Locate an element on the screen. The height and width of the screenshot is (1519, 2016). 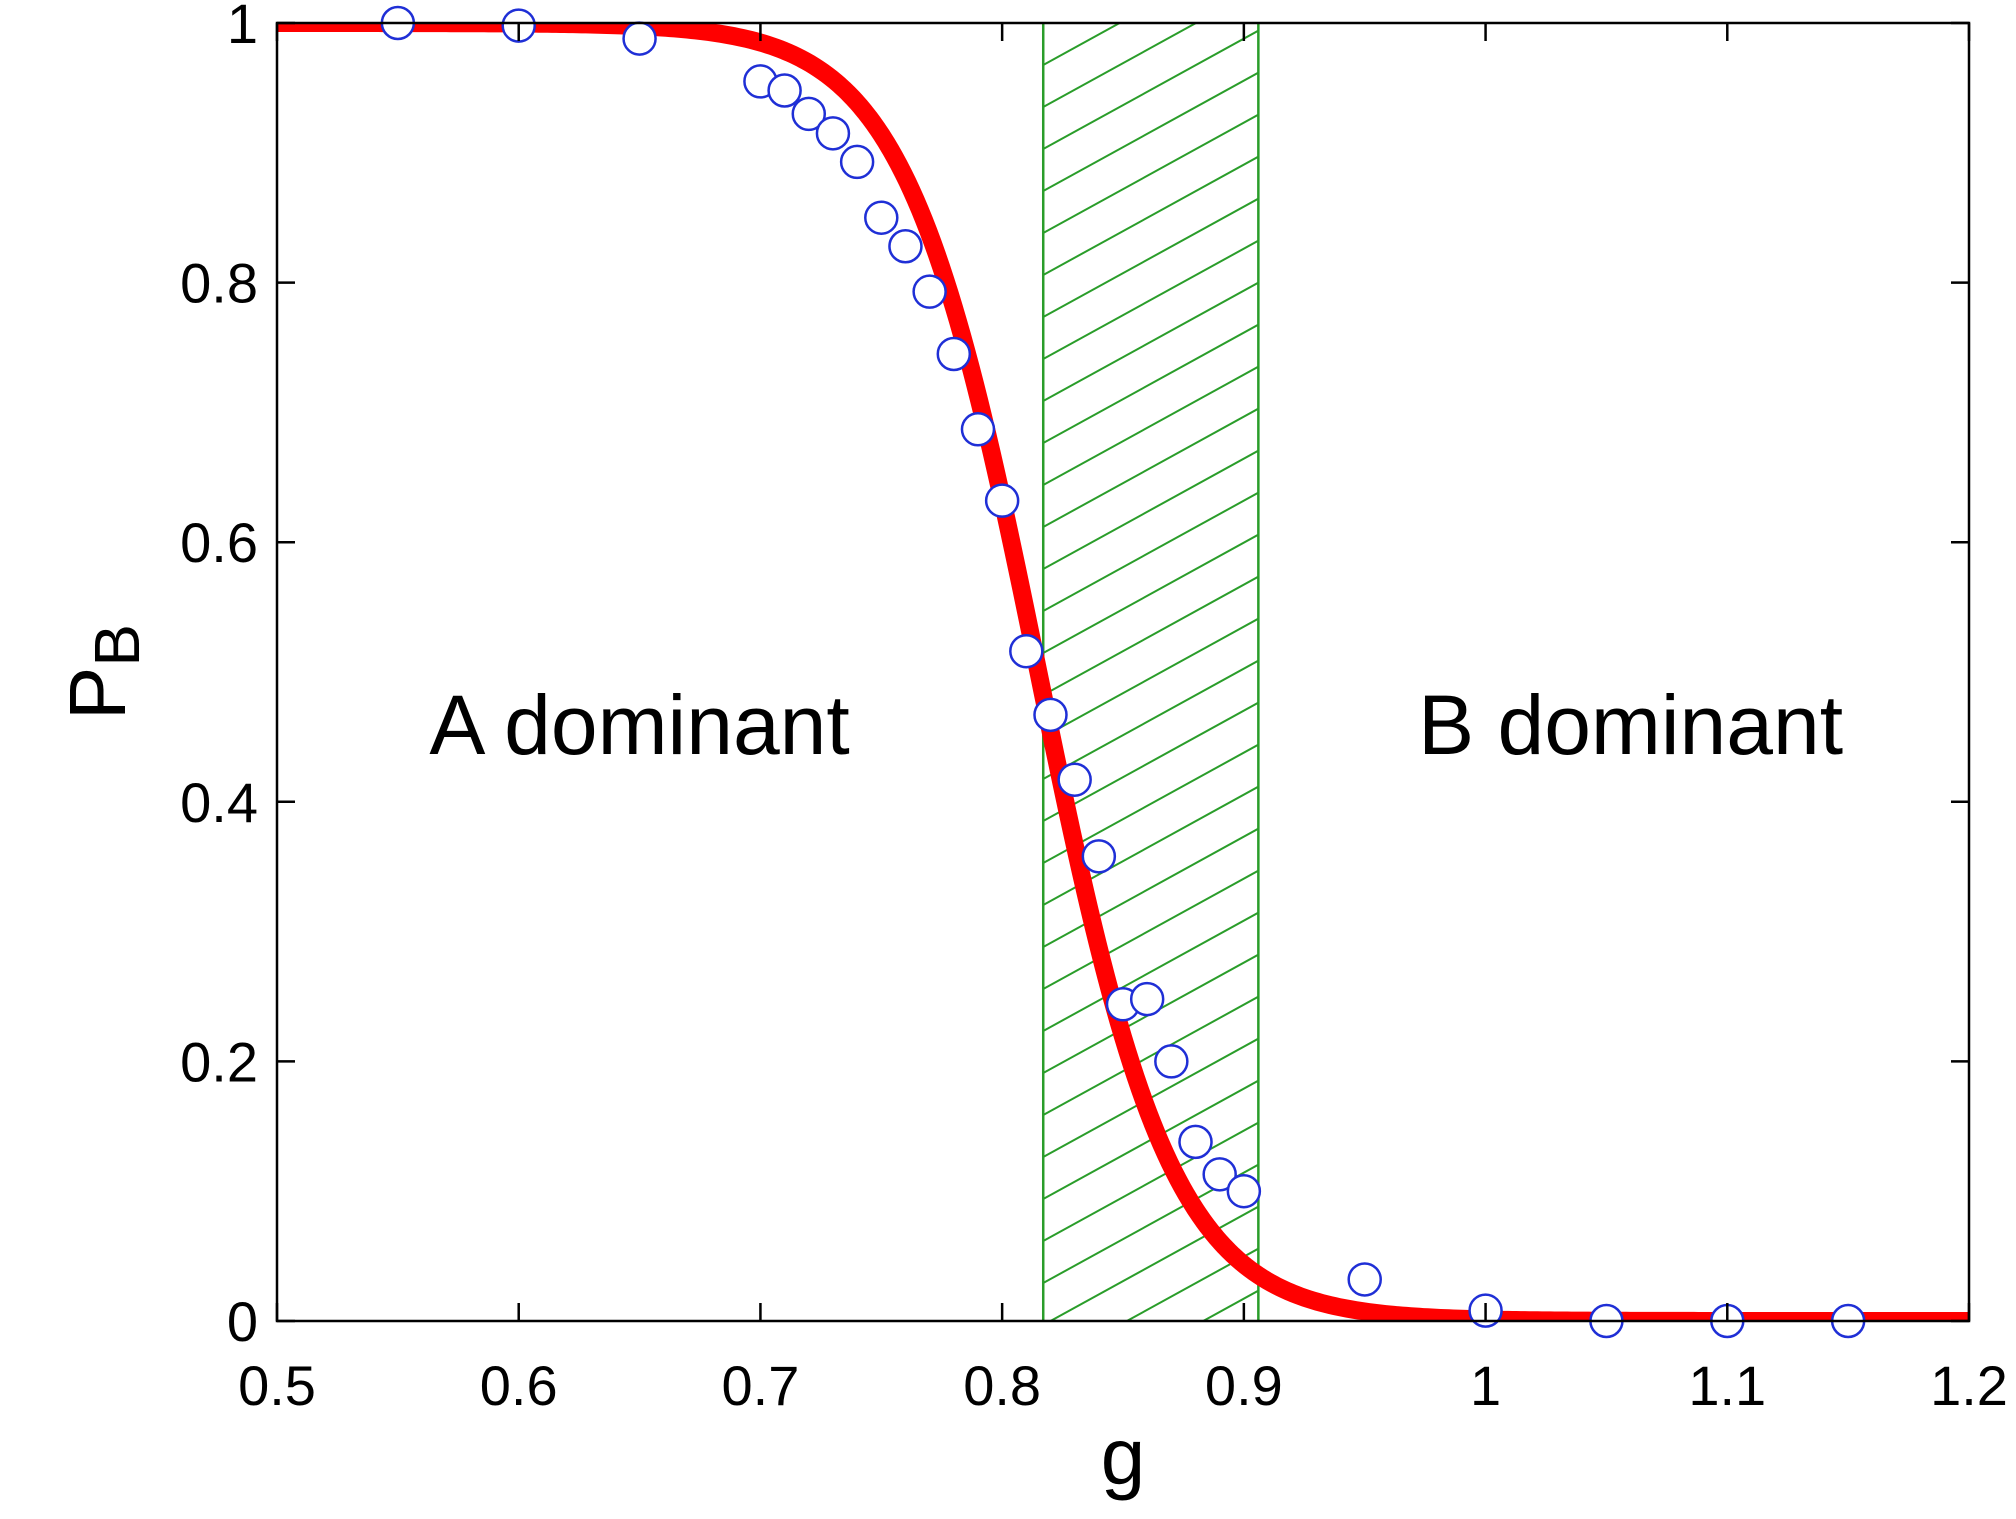
svg-text: PB is located at coordinates (103, 672).